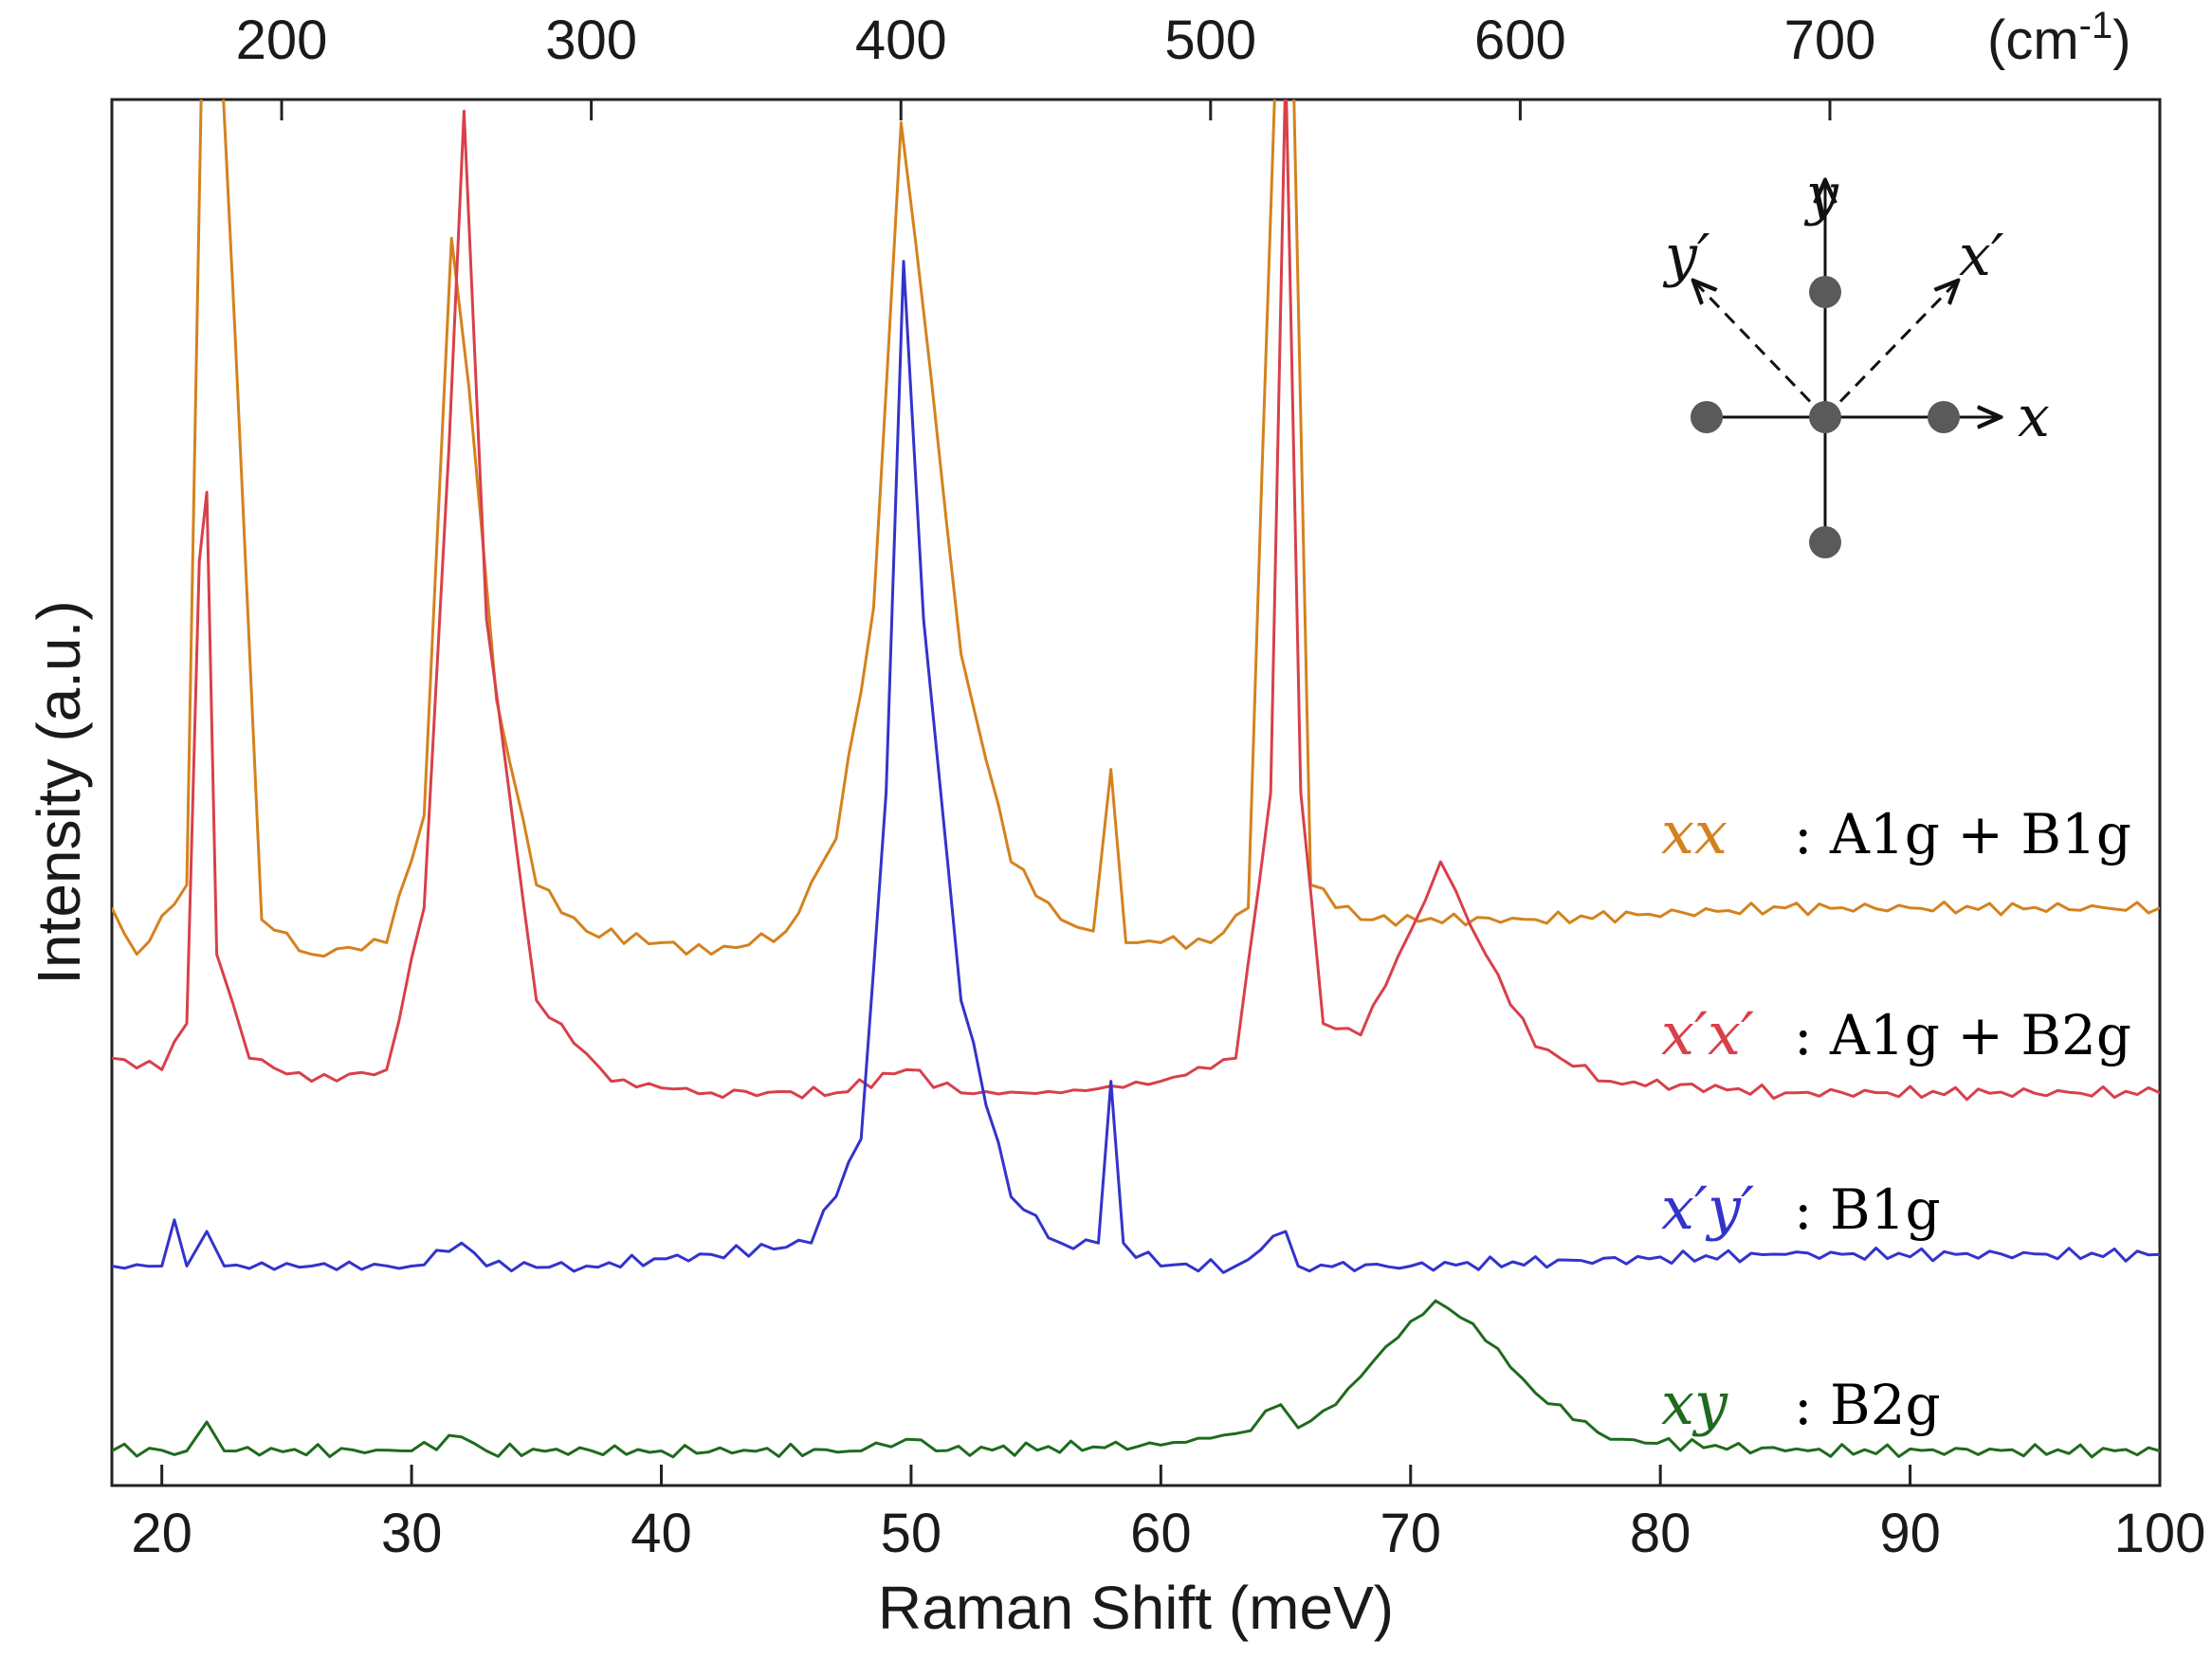  Describe the element at coordinates (1825, 542) in the screenshot. I see `atom-bottom` at that location.